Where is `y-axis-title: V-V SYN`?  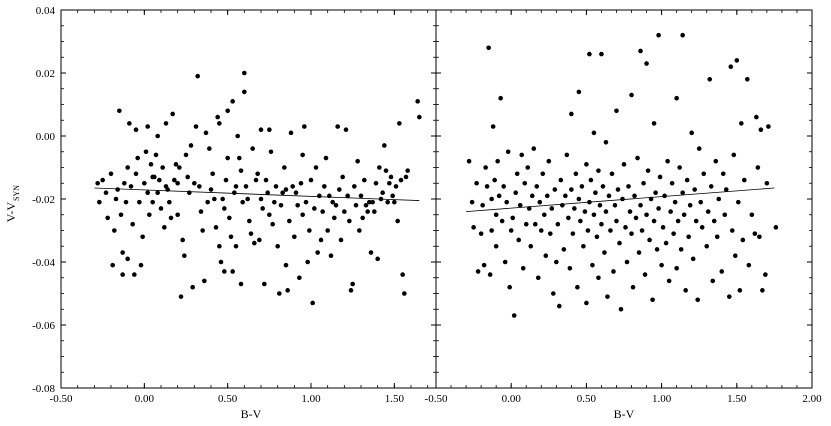 y-axis-title: V-V SYN is located at coordinates (12, 203).